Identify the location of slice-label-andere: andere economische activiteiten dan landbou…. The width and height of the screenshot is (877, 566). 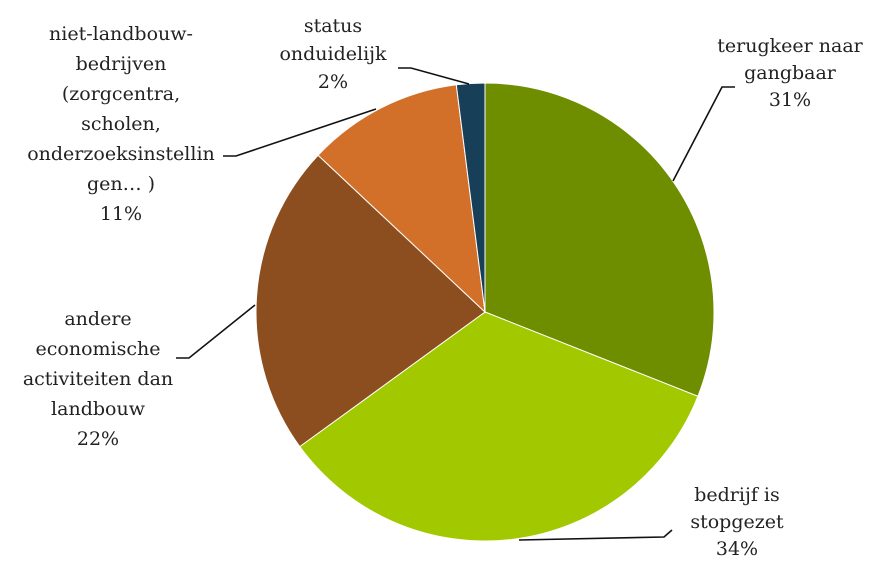
(98, 379).